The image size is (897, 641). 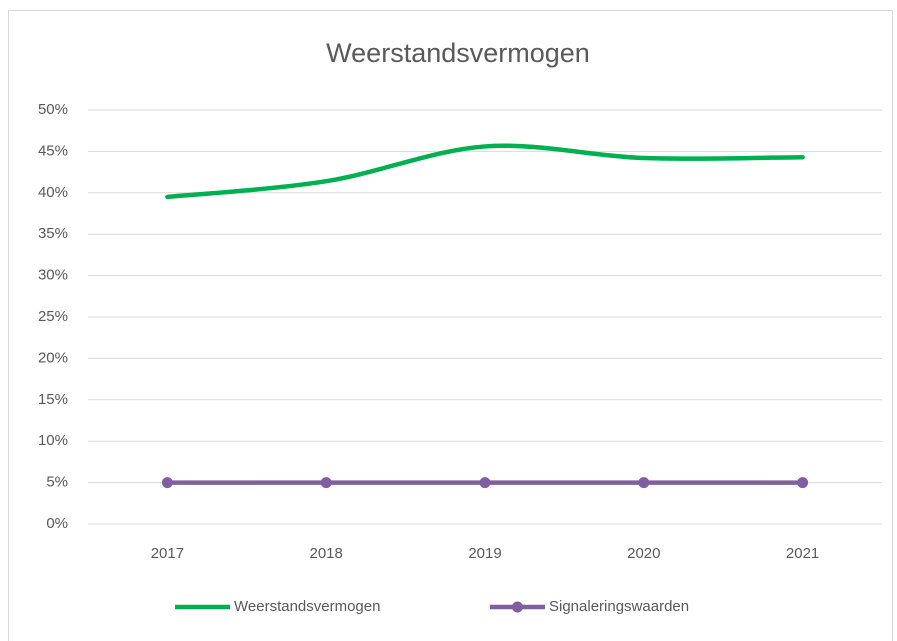 I want to click on legend-label: Weerstandsvermogen, so click(x=307, y=606).